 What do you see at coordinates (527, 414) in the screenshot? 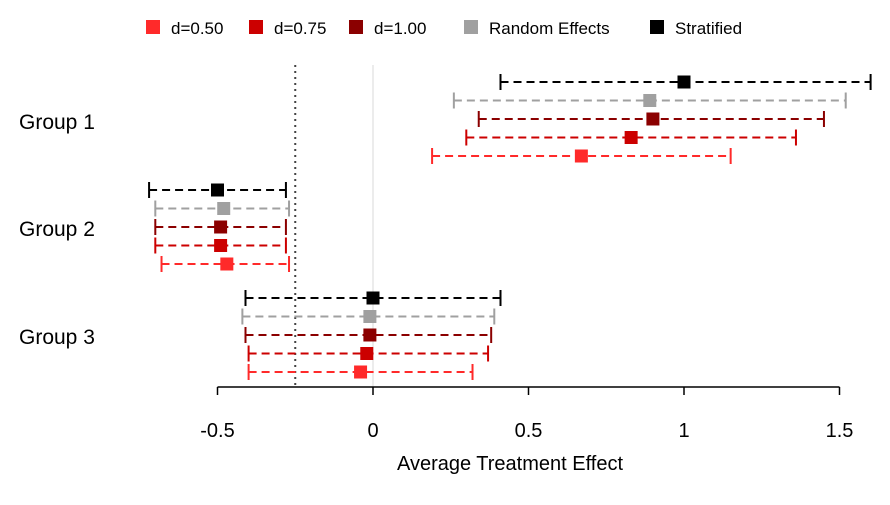
I see `x-axis: -0.5 0 0.5 1 1.5` at bounding box center [527, 414].